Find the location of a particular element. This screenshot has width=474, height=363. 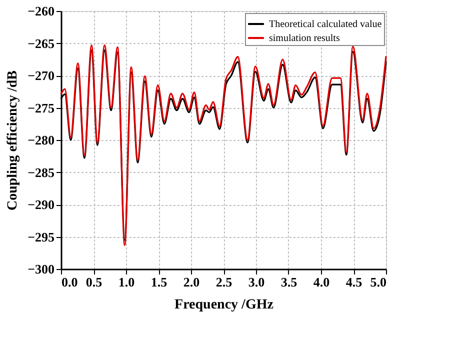

x-tick-label: 2.5 is located at coordinates (224, 282).